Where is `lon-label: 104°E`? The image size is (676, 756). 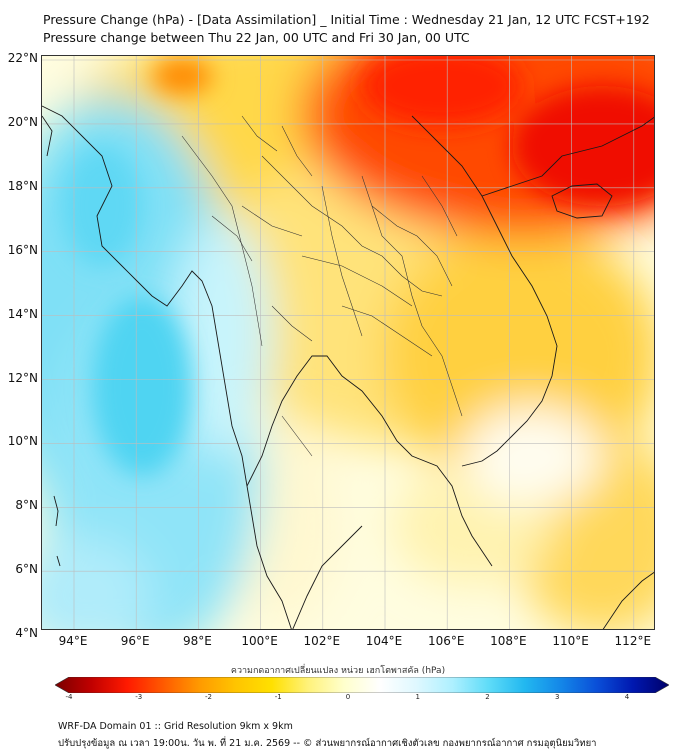
lon-label: 104°E is located at coordinates (384, 641).